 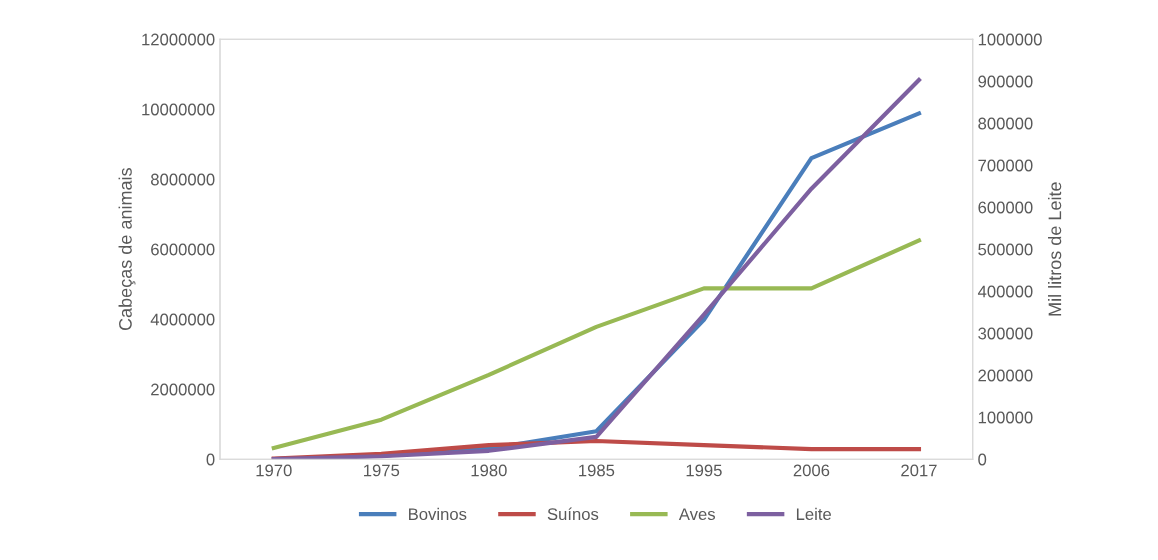 What do you see at coordinates (1005, 165) in the screenshot?
I see `y2-tick-label: 700000` at bounding box center [1005, 165].